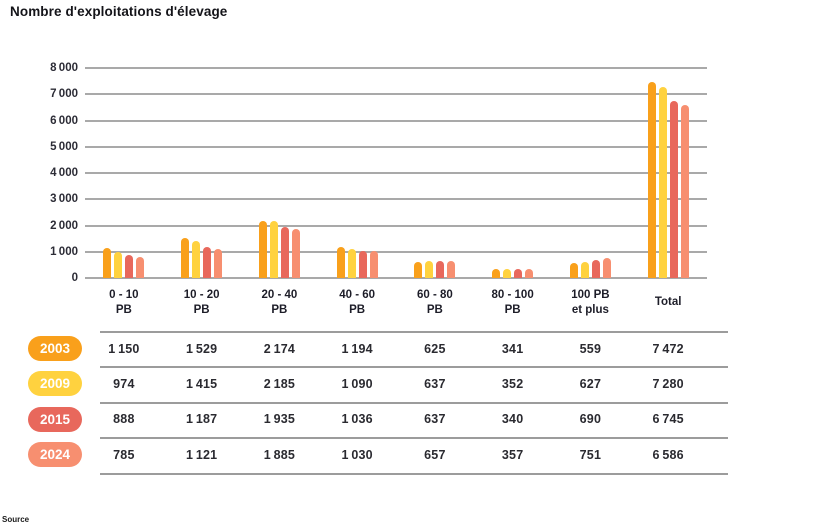  I want to click on cell-2003-col2: 2 174, so click(279, 348).